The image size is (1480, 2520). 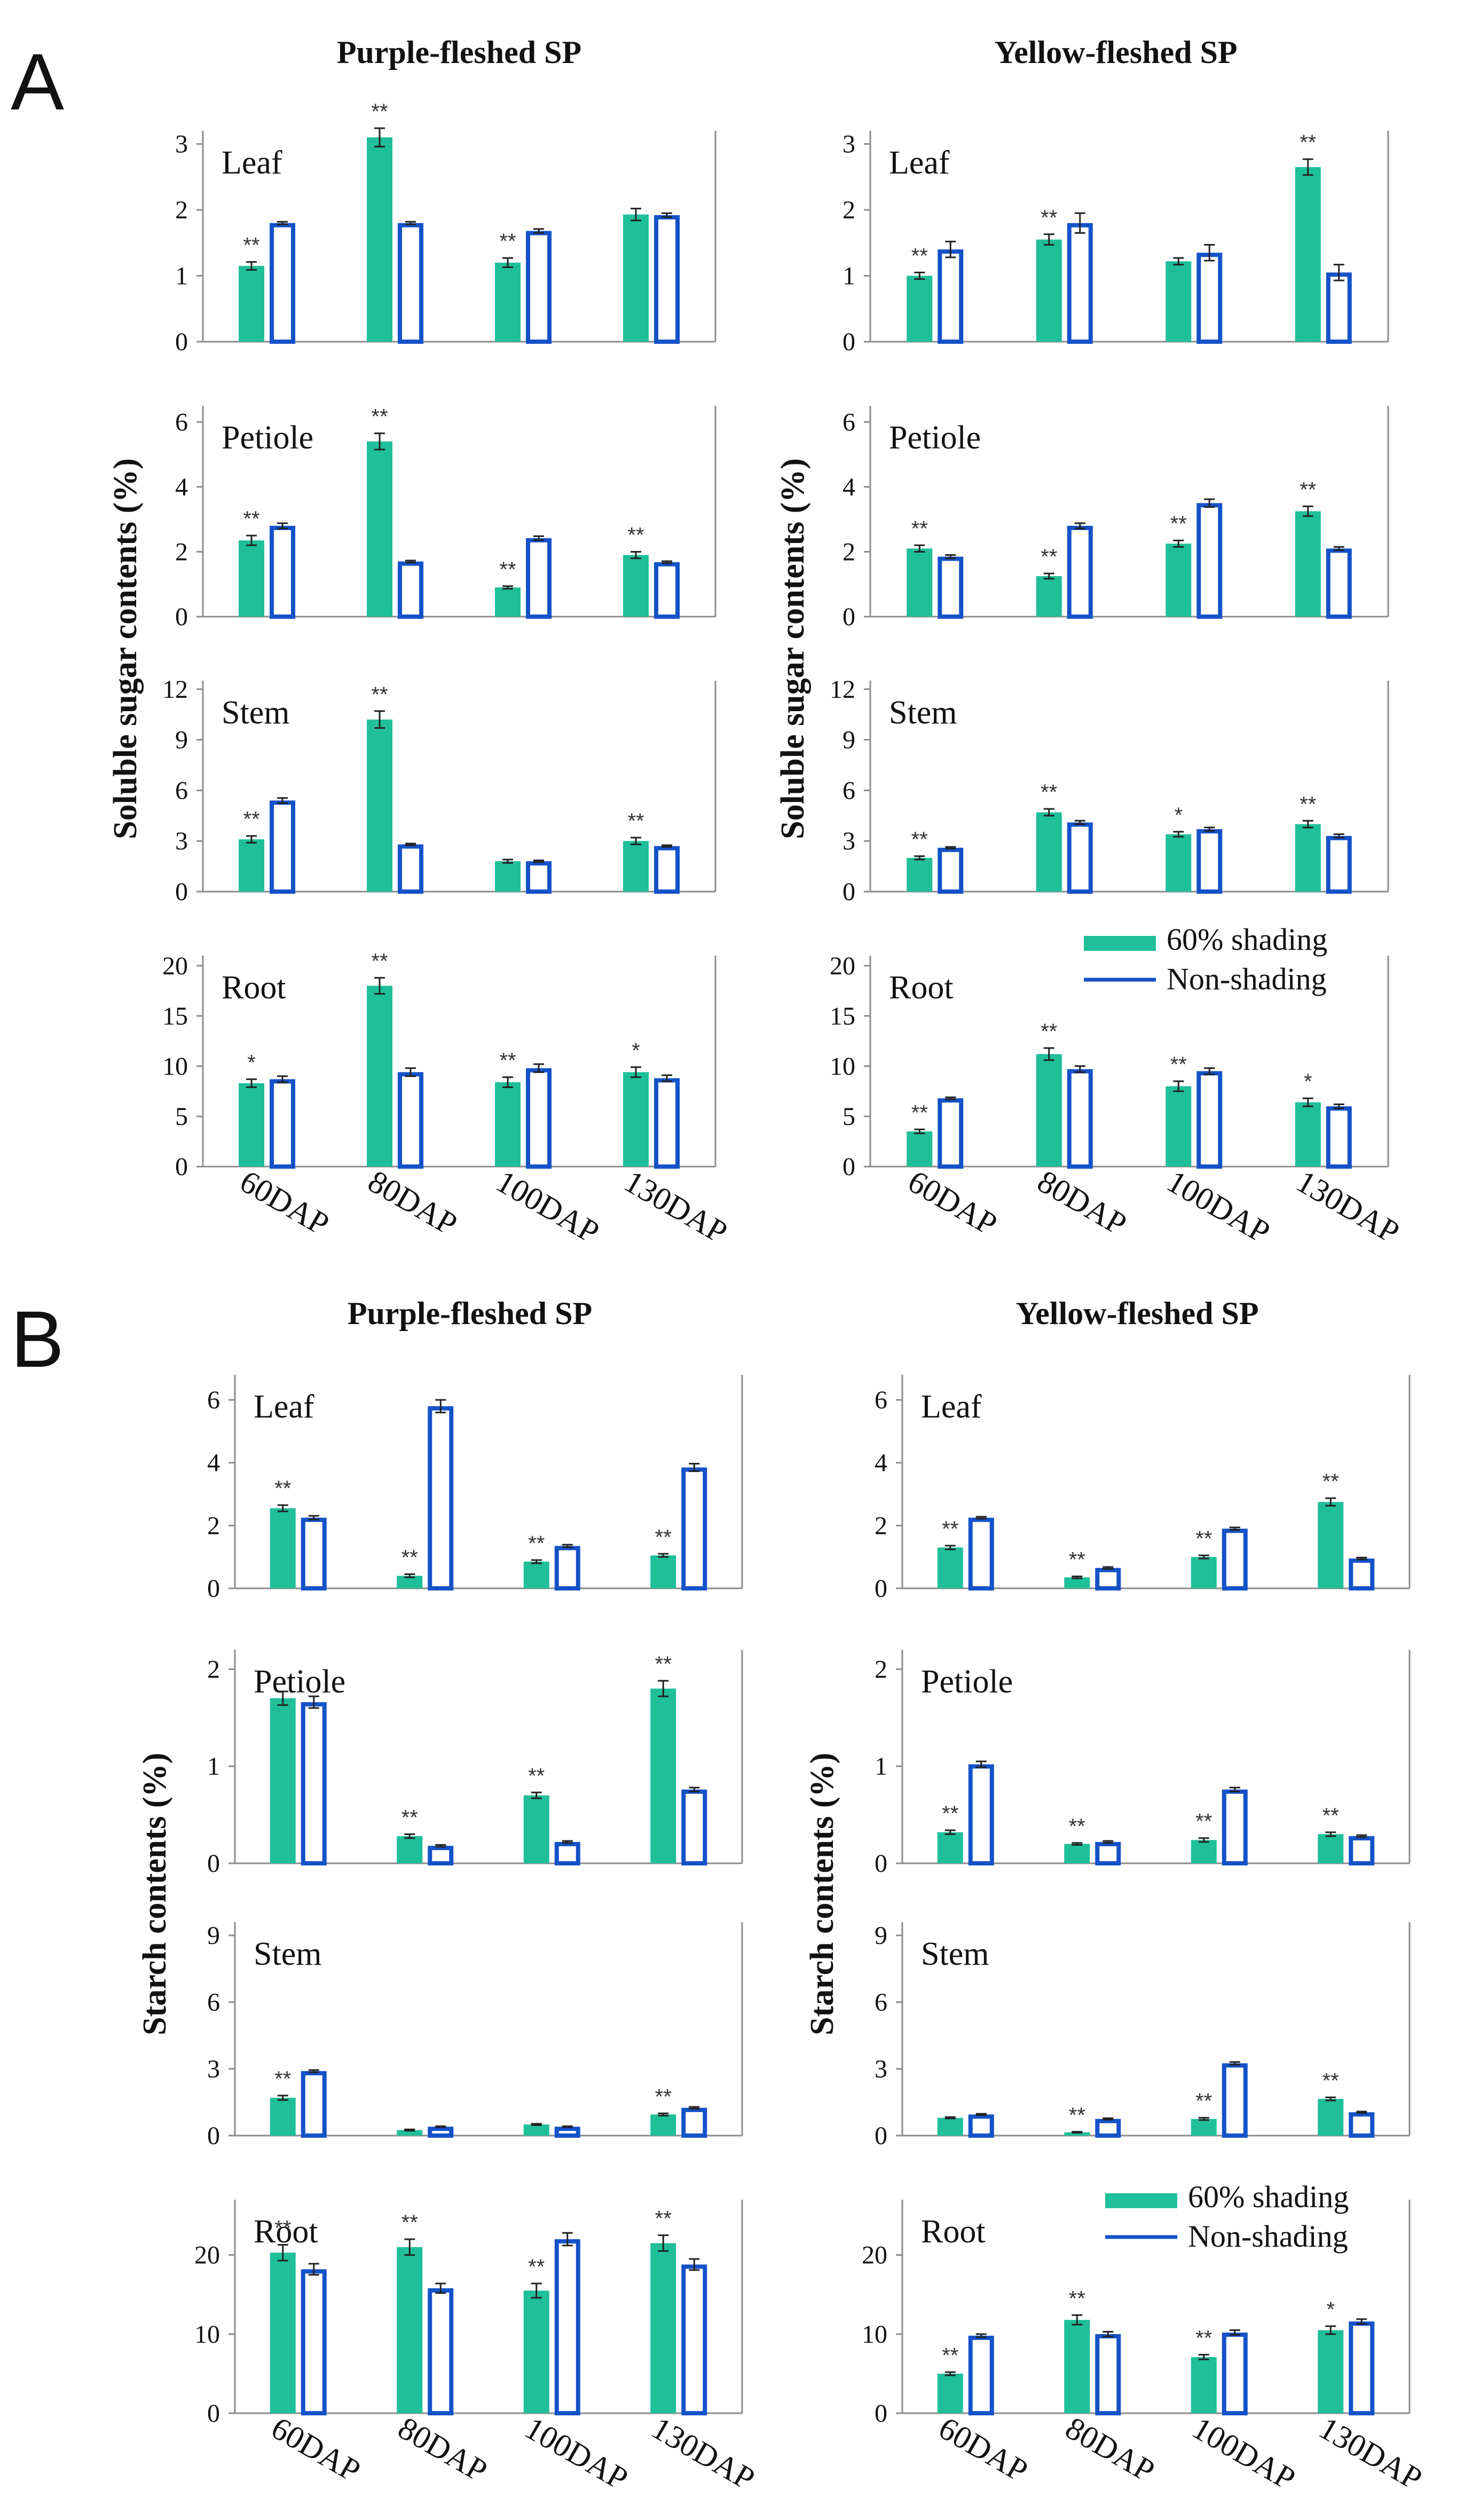 What do you see at coordinates (849, 1116) in the screenshot?
I see `y-tick-label: 5` at bounding box center [849, 1116].